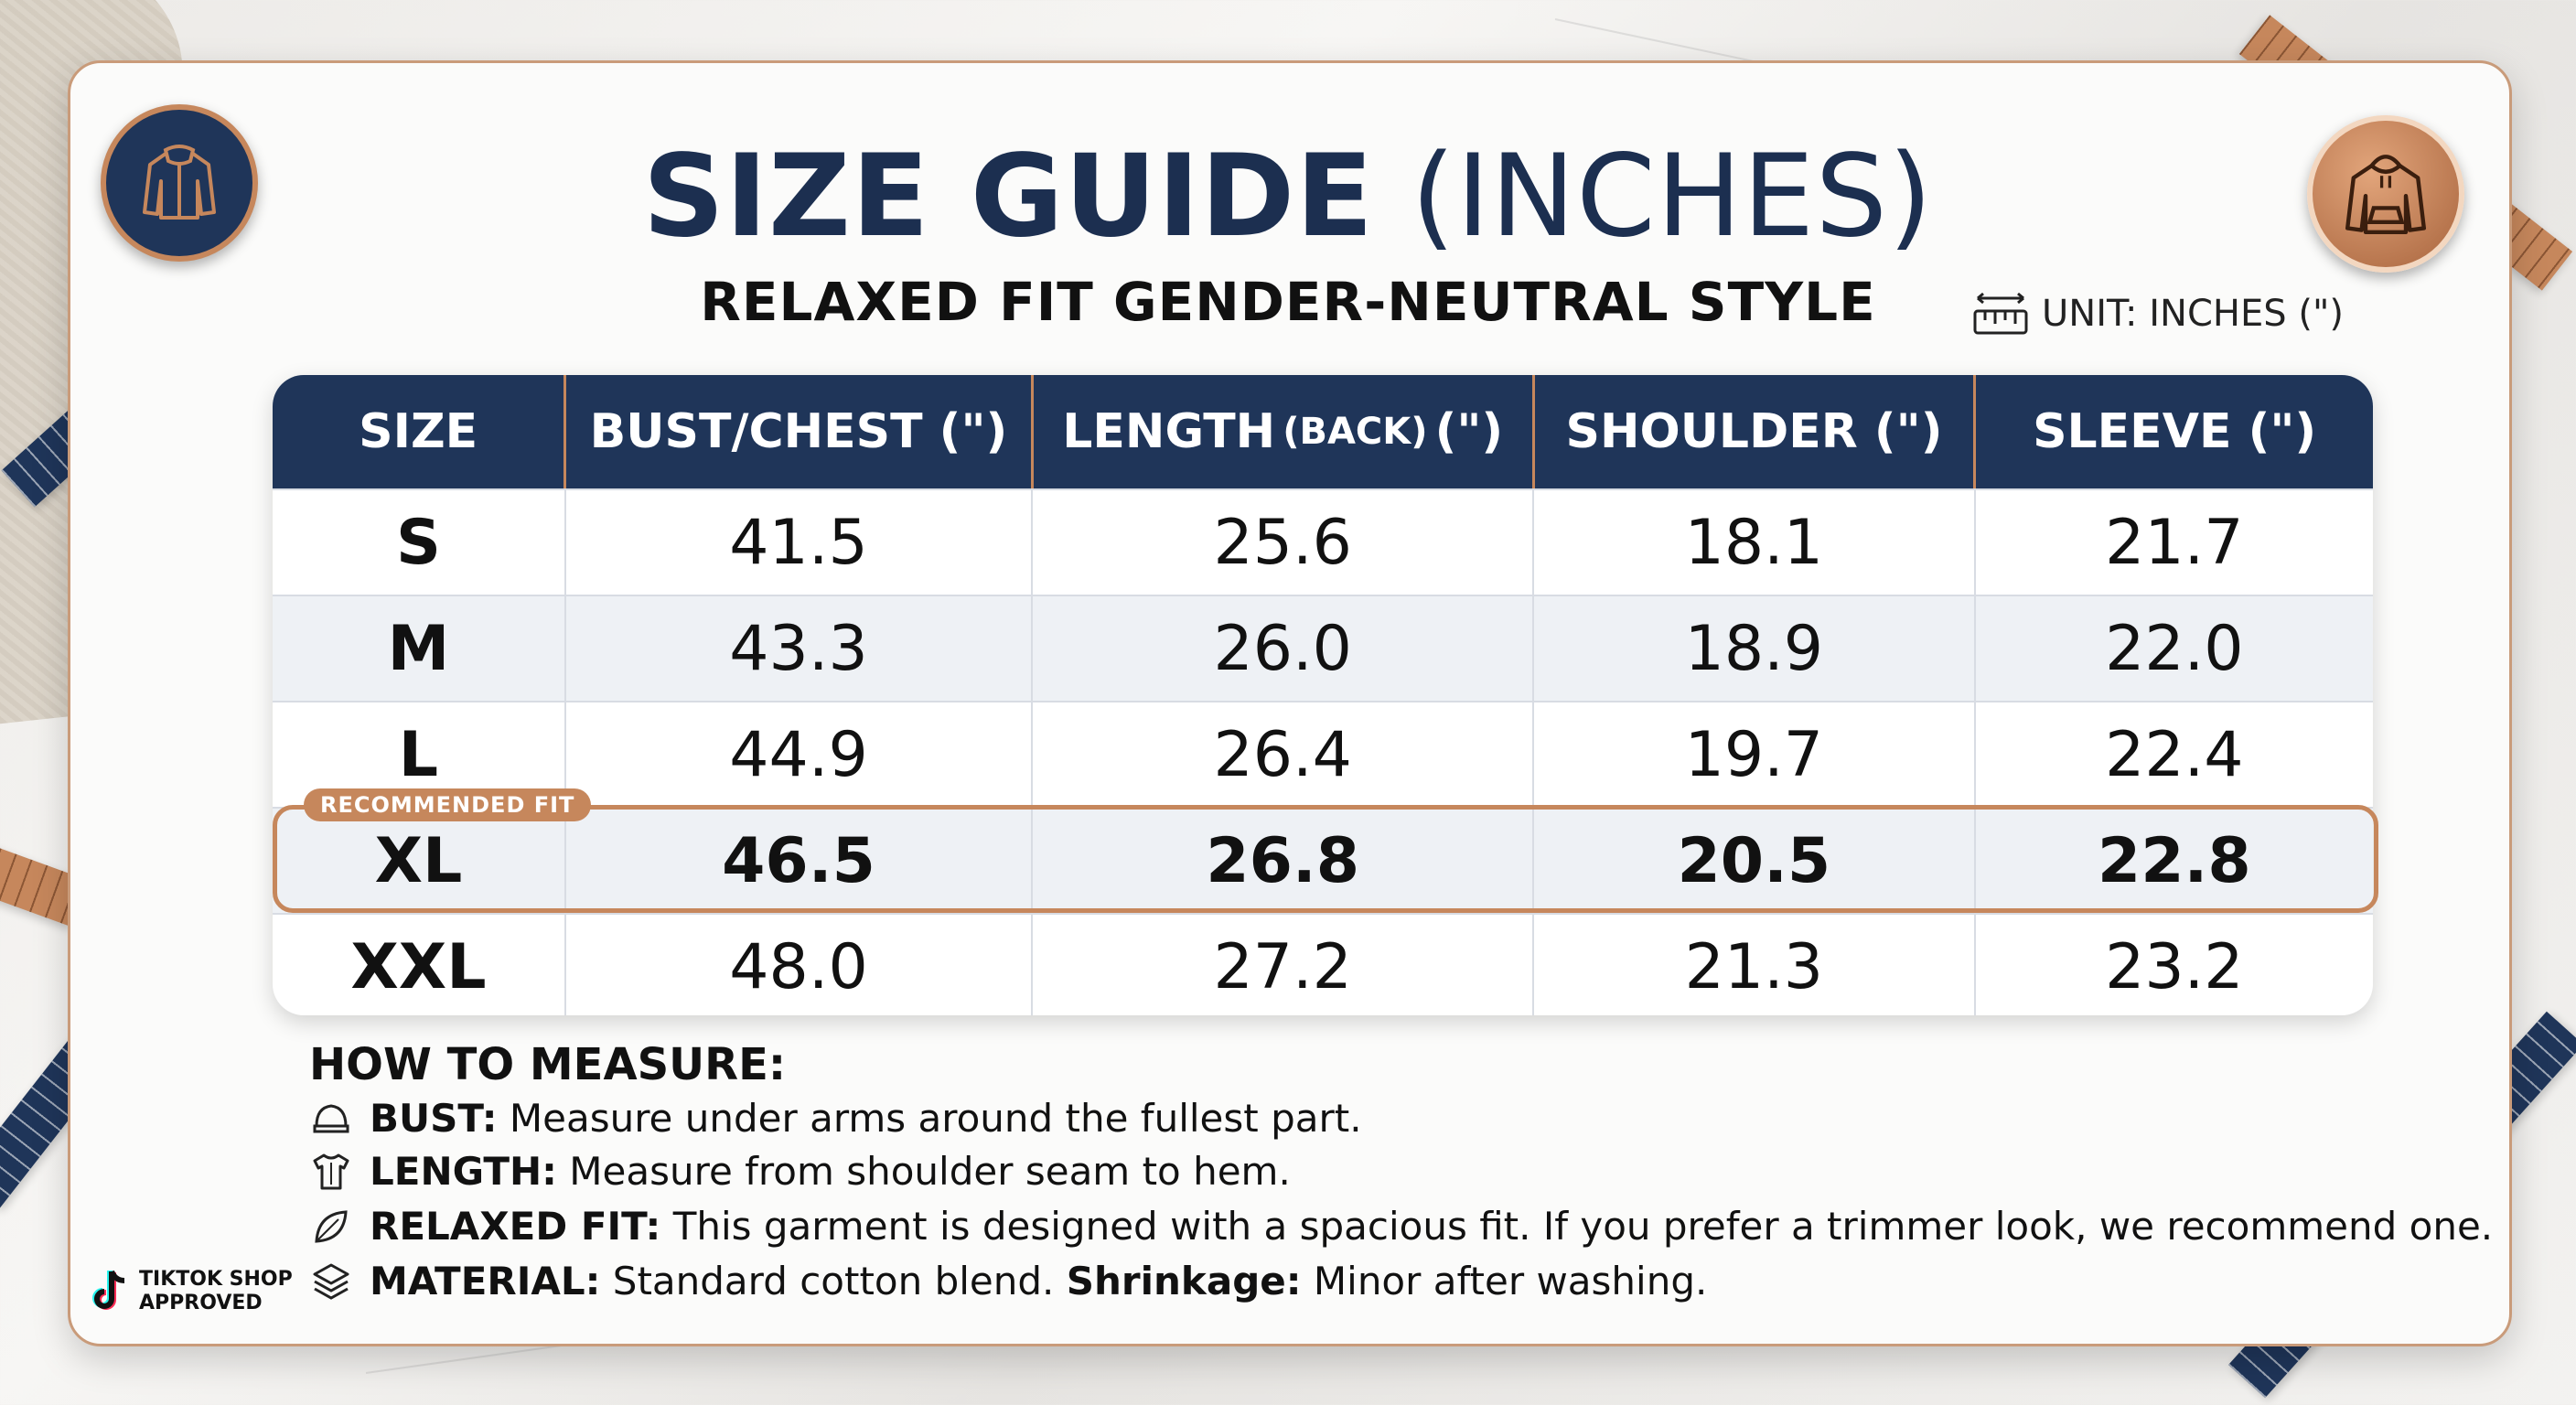  Describe the element at coordinates (930, 1171) in the screenshot. I see `how-item-text: Measure from shoulder seam to hem.` at that location.